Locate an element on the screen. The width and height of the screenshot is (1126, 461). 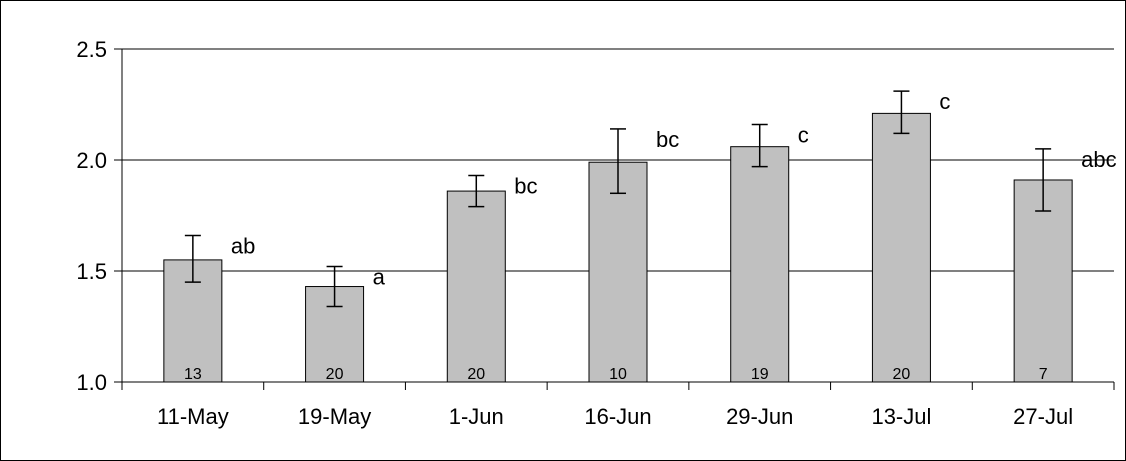
x-tick-label: 19-May is located at coordinates (334, 416).